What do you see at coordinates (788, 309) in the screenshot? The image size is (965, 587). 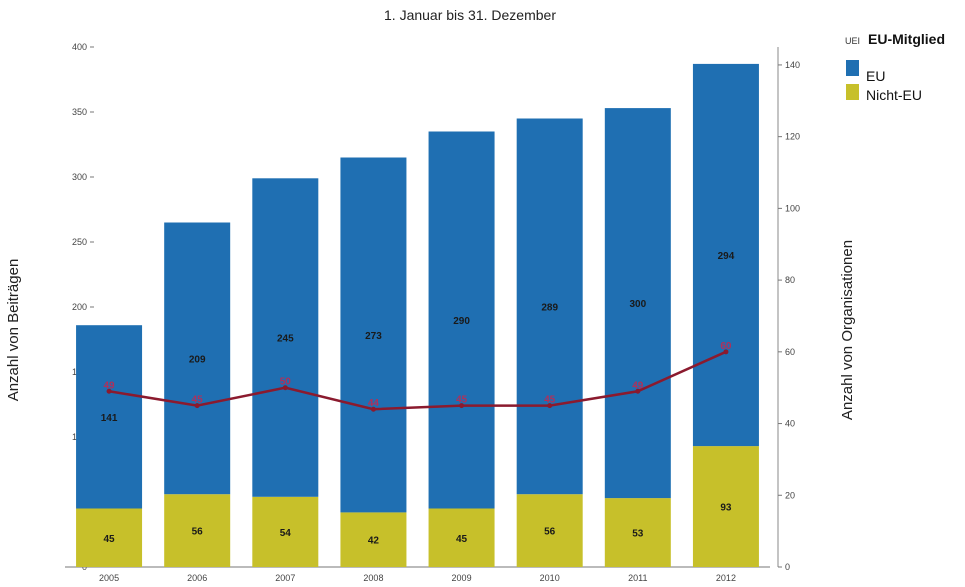 I see `right-axis: 0 20 40 60 80 100 120 140` at bounding box center [788, 309].